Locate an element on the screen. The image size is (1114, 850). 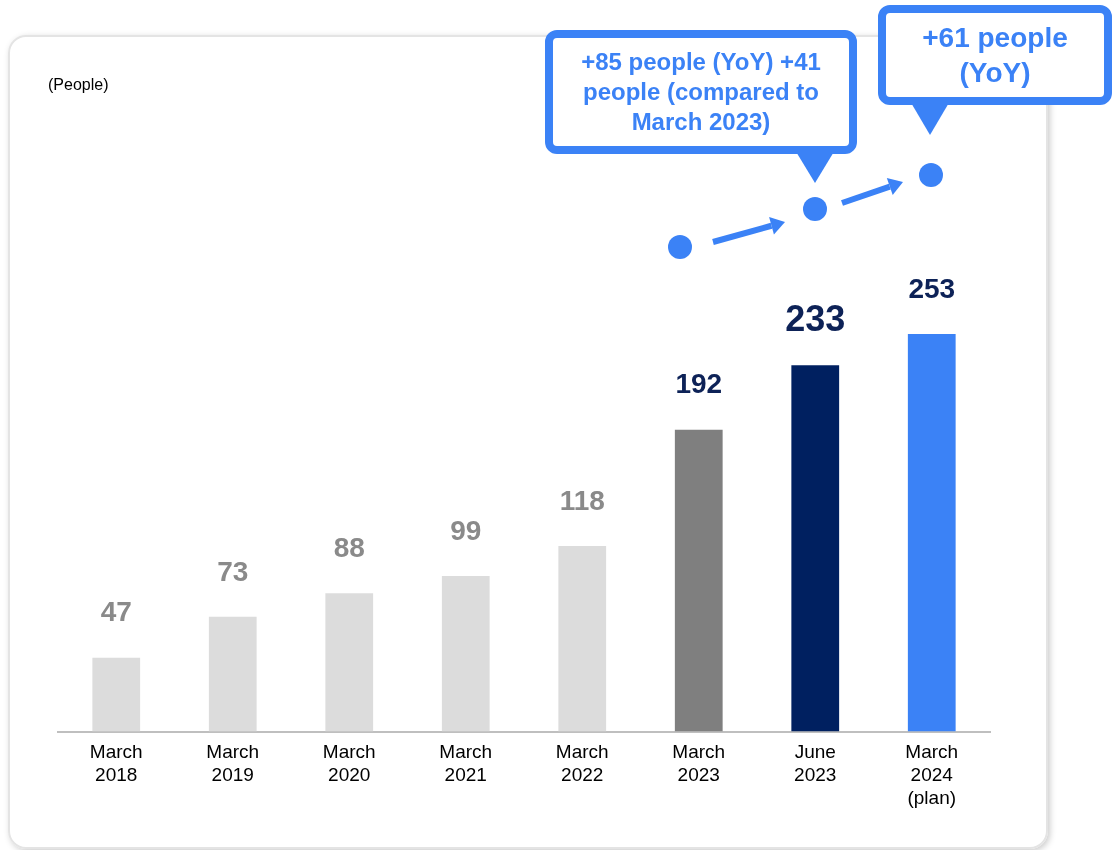
data-label: 192 is located at coordinates (699, 384).